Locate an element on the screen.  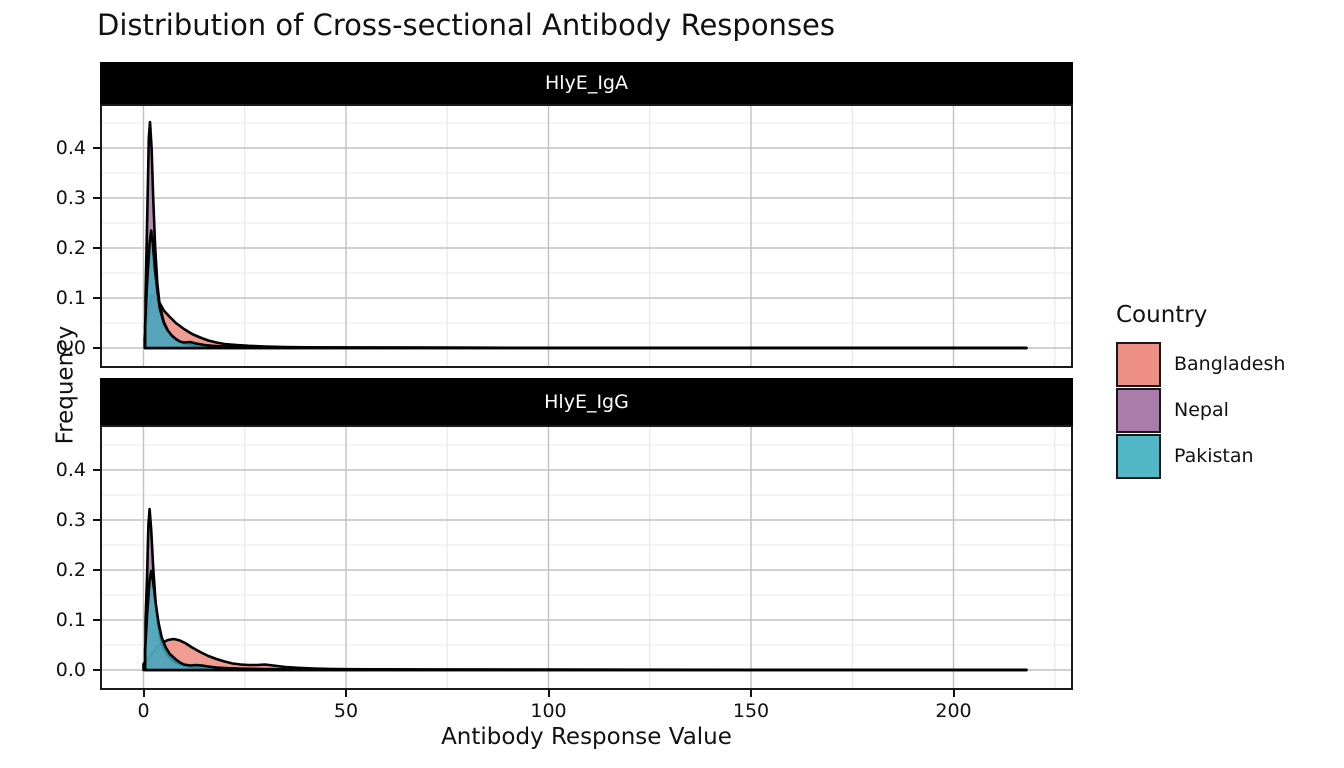
legend-label: Bangladesh is located at coordinates (1230, 364).